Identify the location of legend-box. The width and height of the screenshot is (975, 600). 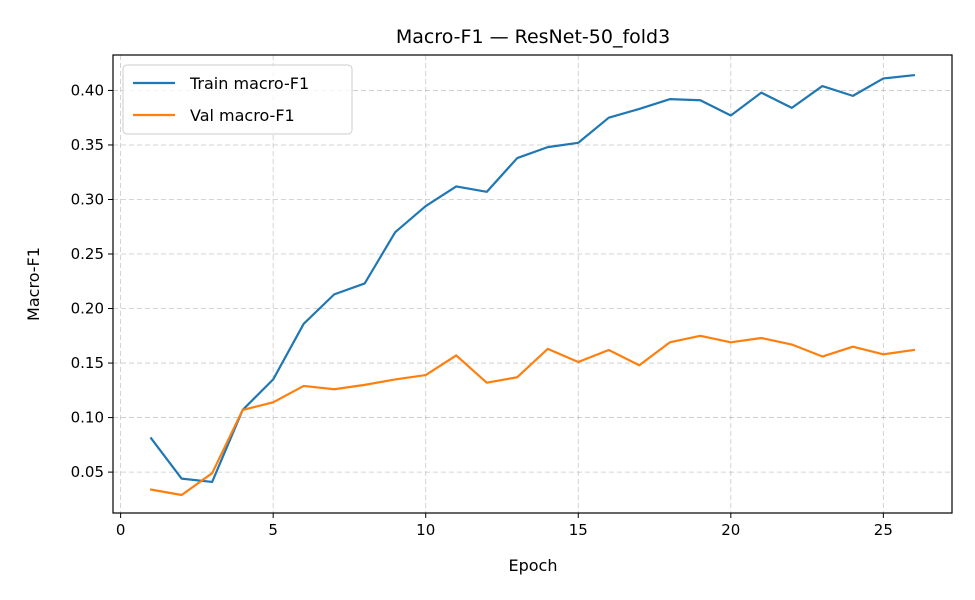
(237, 99).